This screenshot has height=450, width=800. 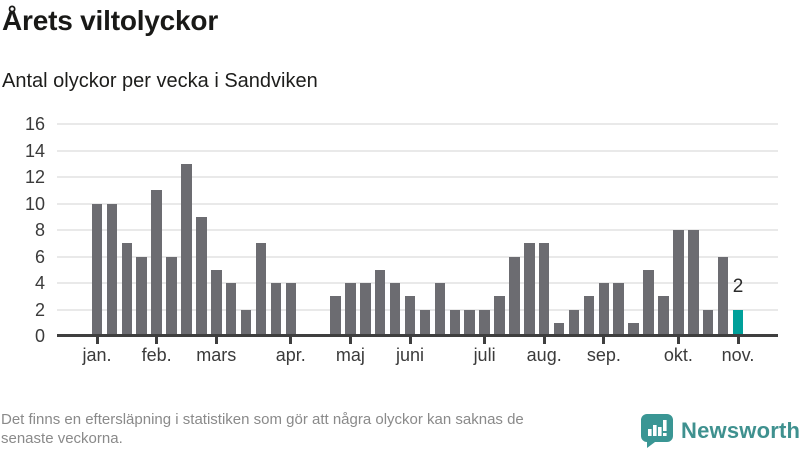 I want to click on y-axis-tick-label: 14, so click(x=34, y=150).